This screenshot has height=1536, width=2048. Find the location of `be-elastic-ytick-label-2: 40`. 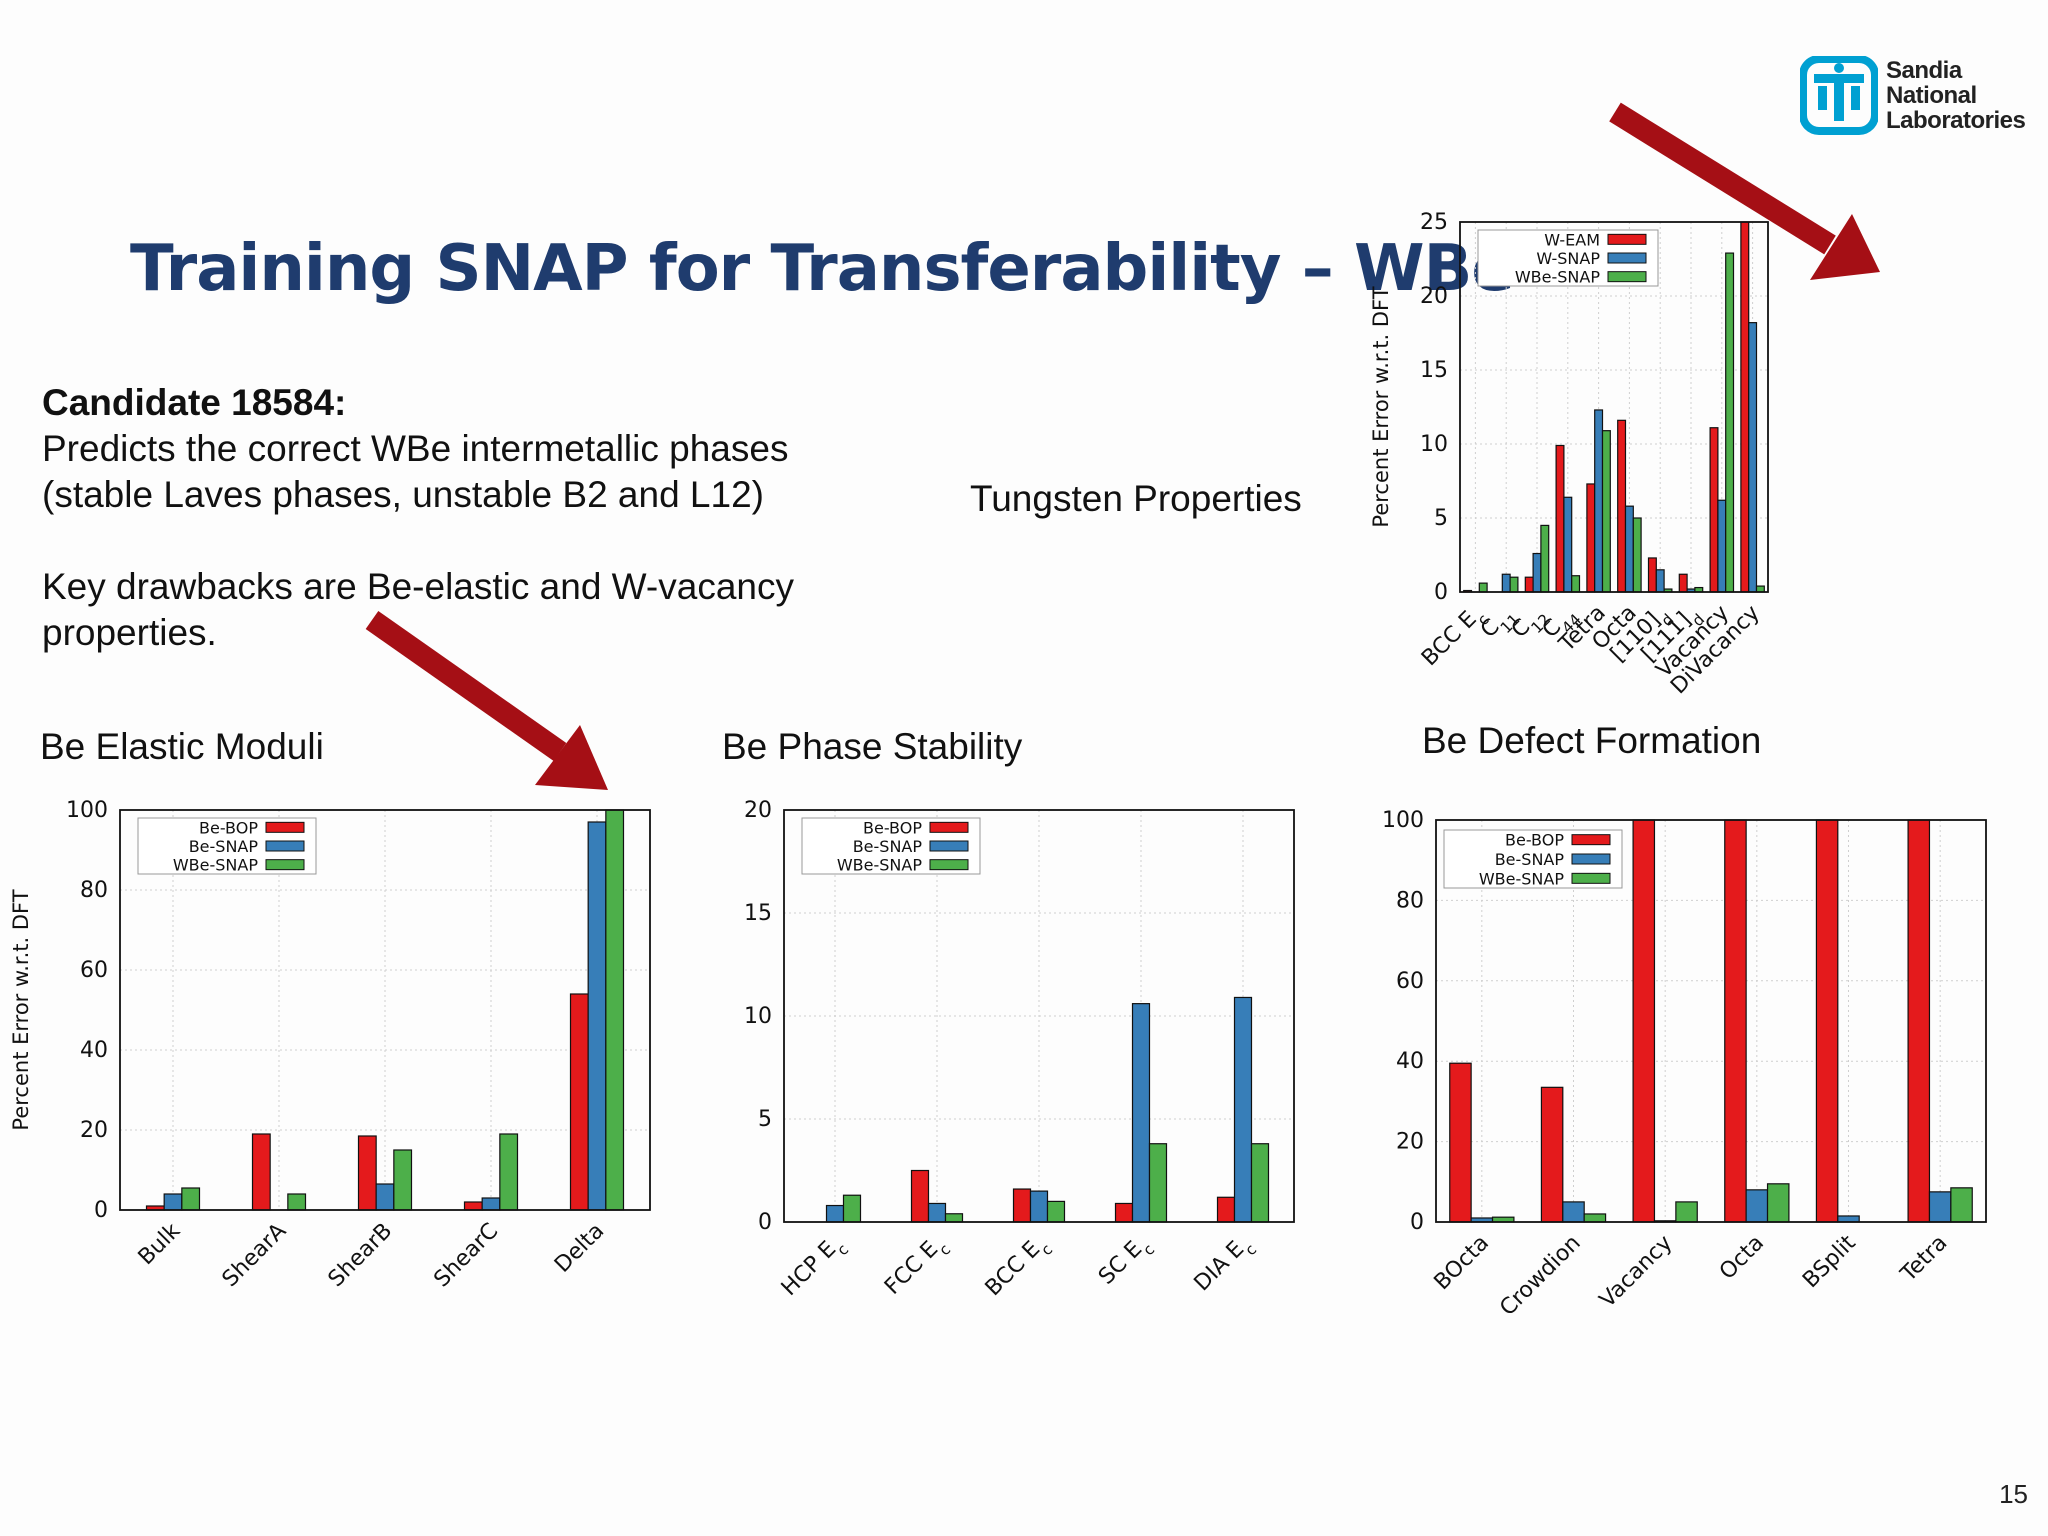

be-elastic-ytick-label-2: 40 is located at coordinates (94, 1050).